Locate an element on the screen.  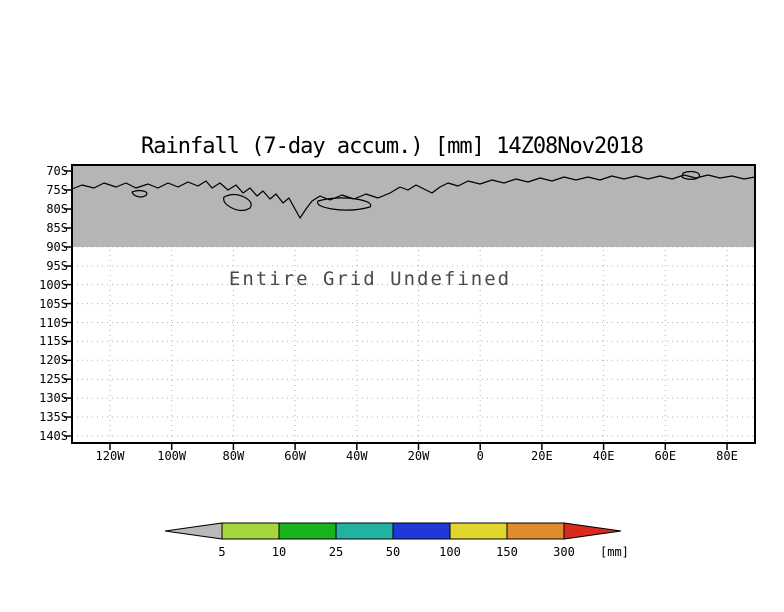
coastline-island-small-left is located at coordinates (139, 193).